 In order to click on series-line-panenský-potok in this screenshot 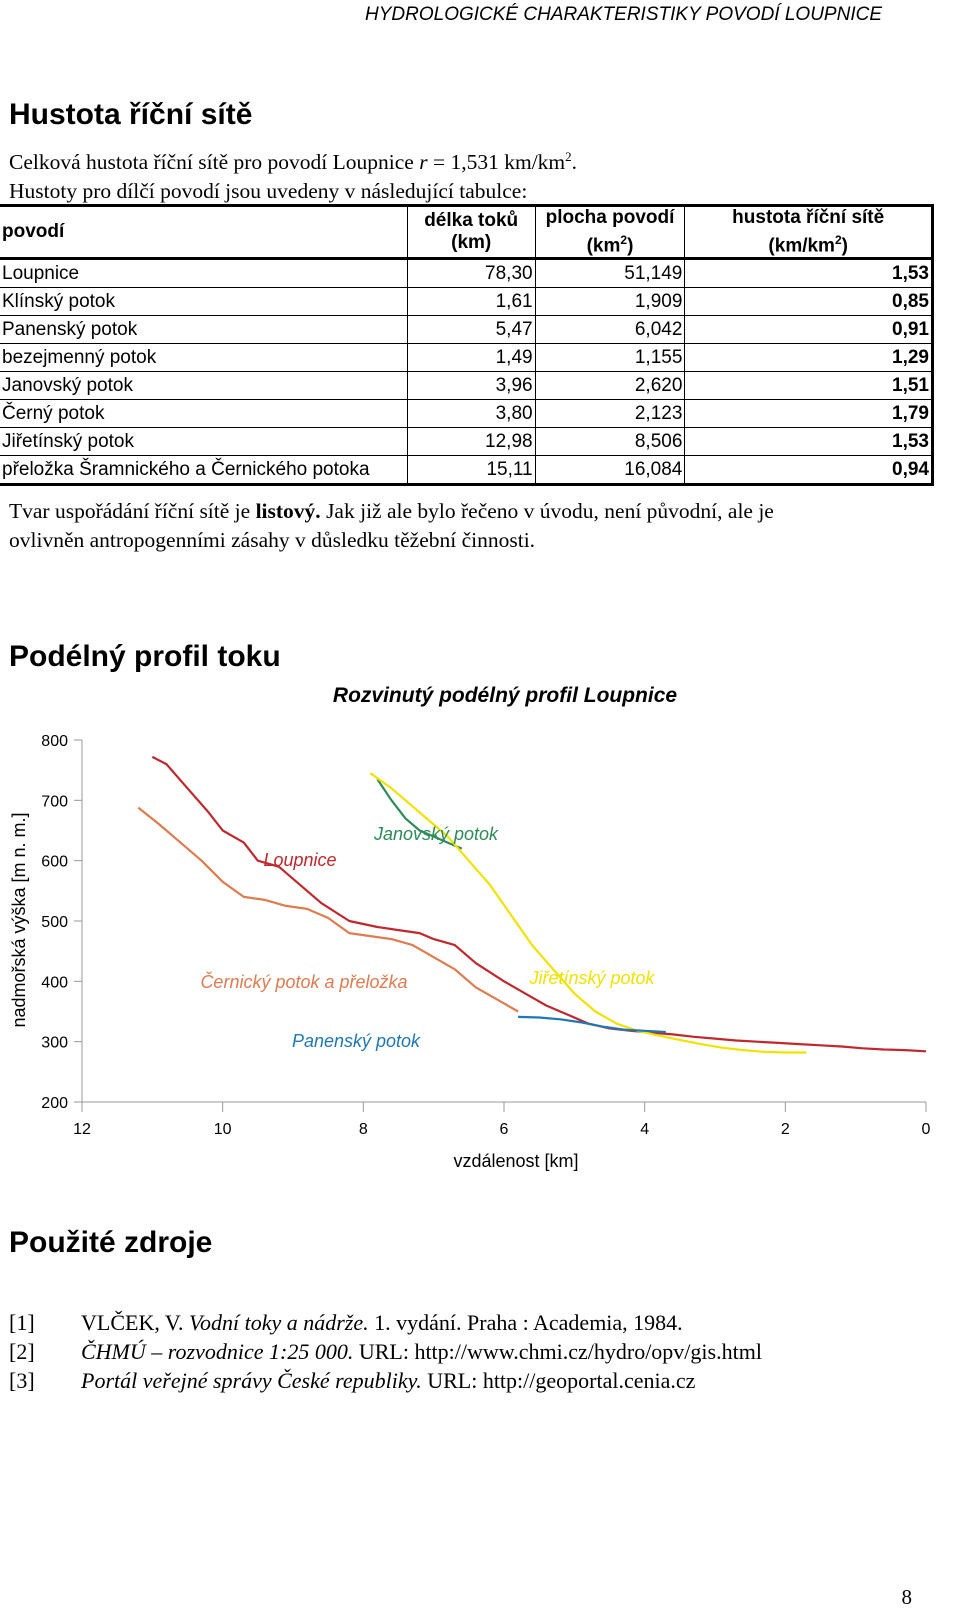, I will do `click(592, 1024)`.